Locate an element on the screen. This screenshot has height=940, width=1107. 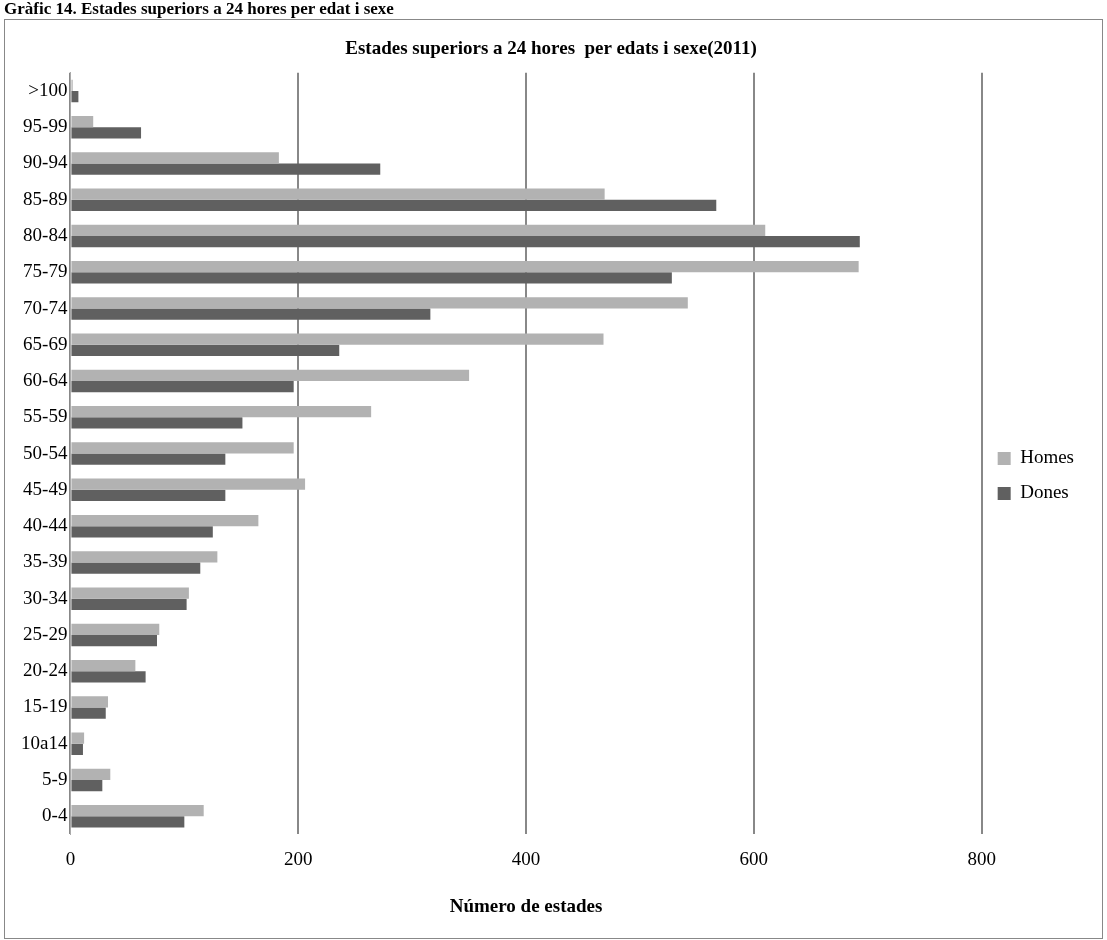
chart-title: Estades superiors a 24 hores per edats i sexe(2011) is located at coordinates (551, 48).